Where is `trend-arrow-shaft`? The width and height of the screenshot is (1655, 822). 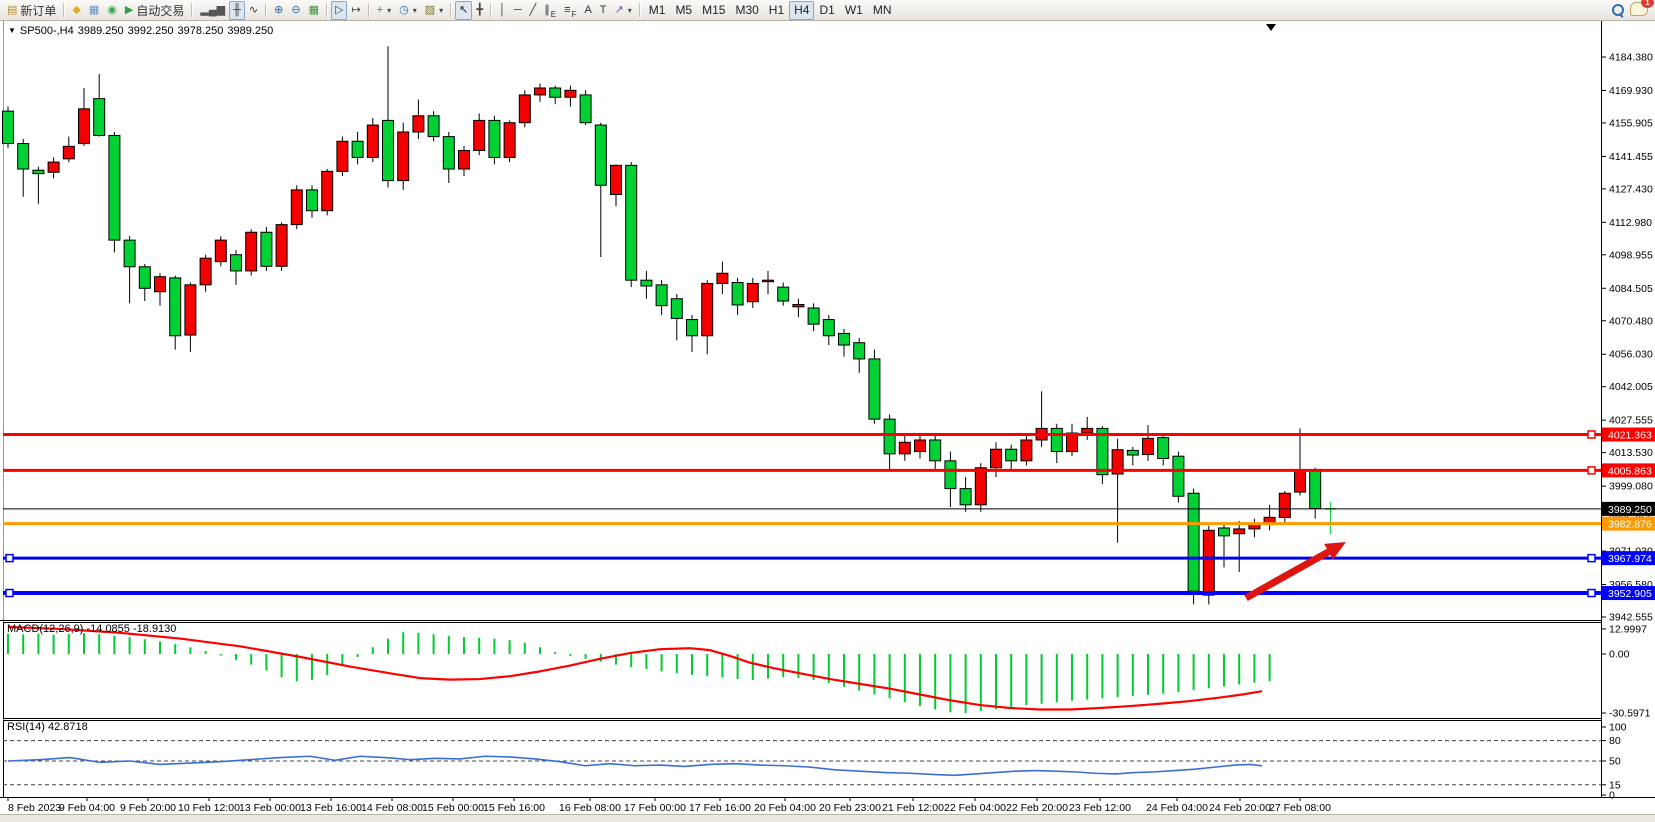 trend-arrow-shaft is located at coordinates (1287, 575).